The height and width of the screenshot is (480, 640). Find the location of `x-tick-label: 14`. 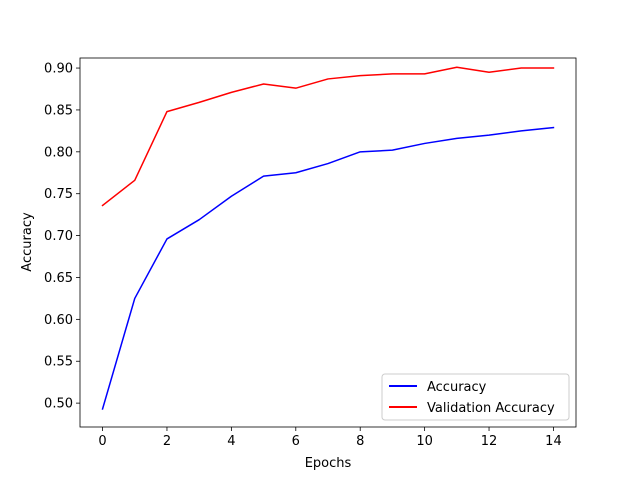

x-tick-label: 14 is located at coordinates (553, 441).